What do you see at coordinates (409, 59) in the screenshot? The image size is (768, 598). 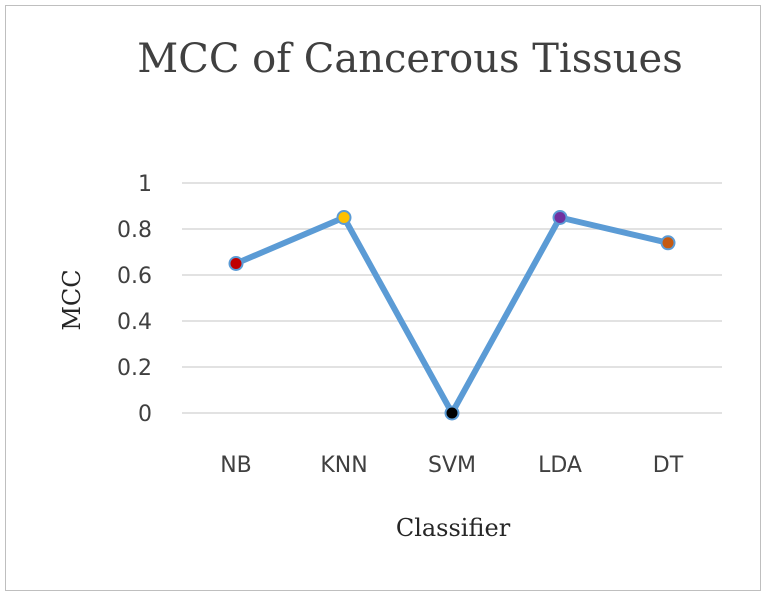 I see `chart-title: MCC of Cancerous Tissues` at bounding box center [409, 59].